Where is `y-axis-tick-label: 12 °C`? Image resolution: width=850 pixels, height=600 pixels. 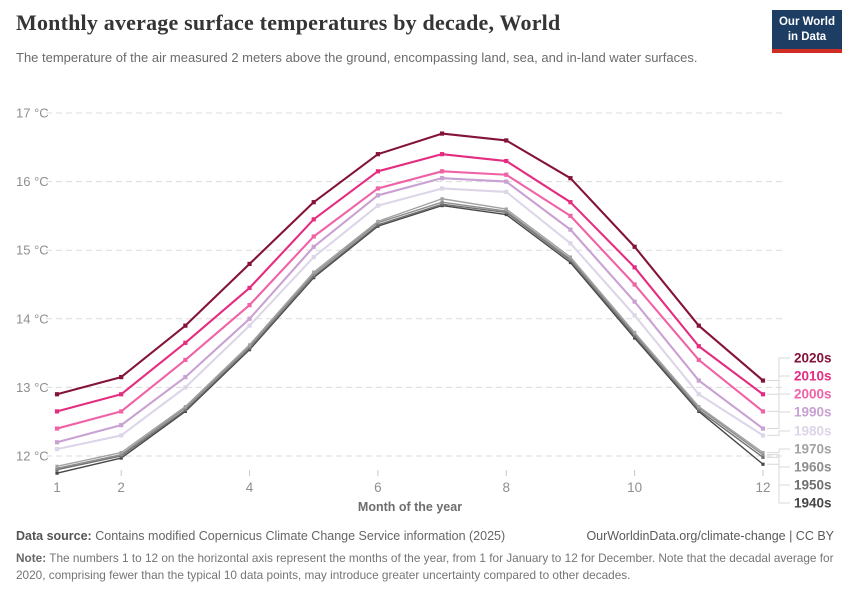 y-axis-tick-label: 12 °C is located at coordinates (32, 456).